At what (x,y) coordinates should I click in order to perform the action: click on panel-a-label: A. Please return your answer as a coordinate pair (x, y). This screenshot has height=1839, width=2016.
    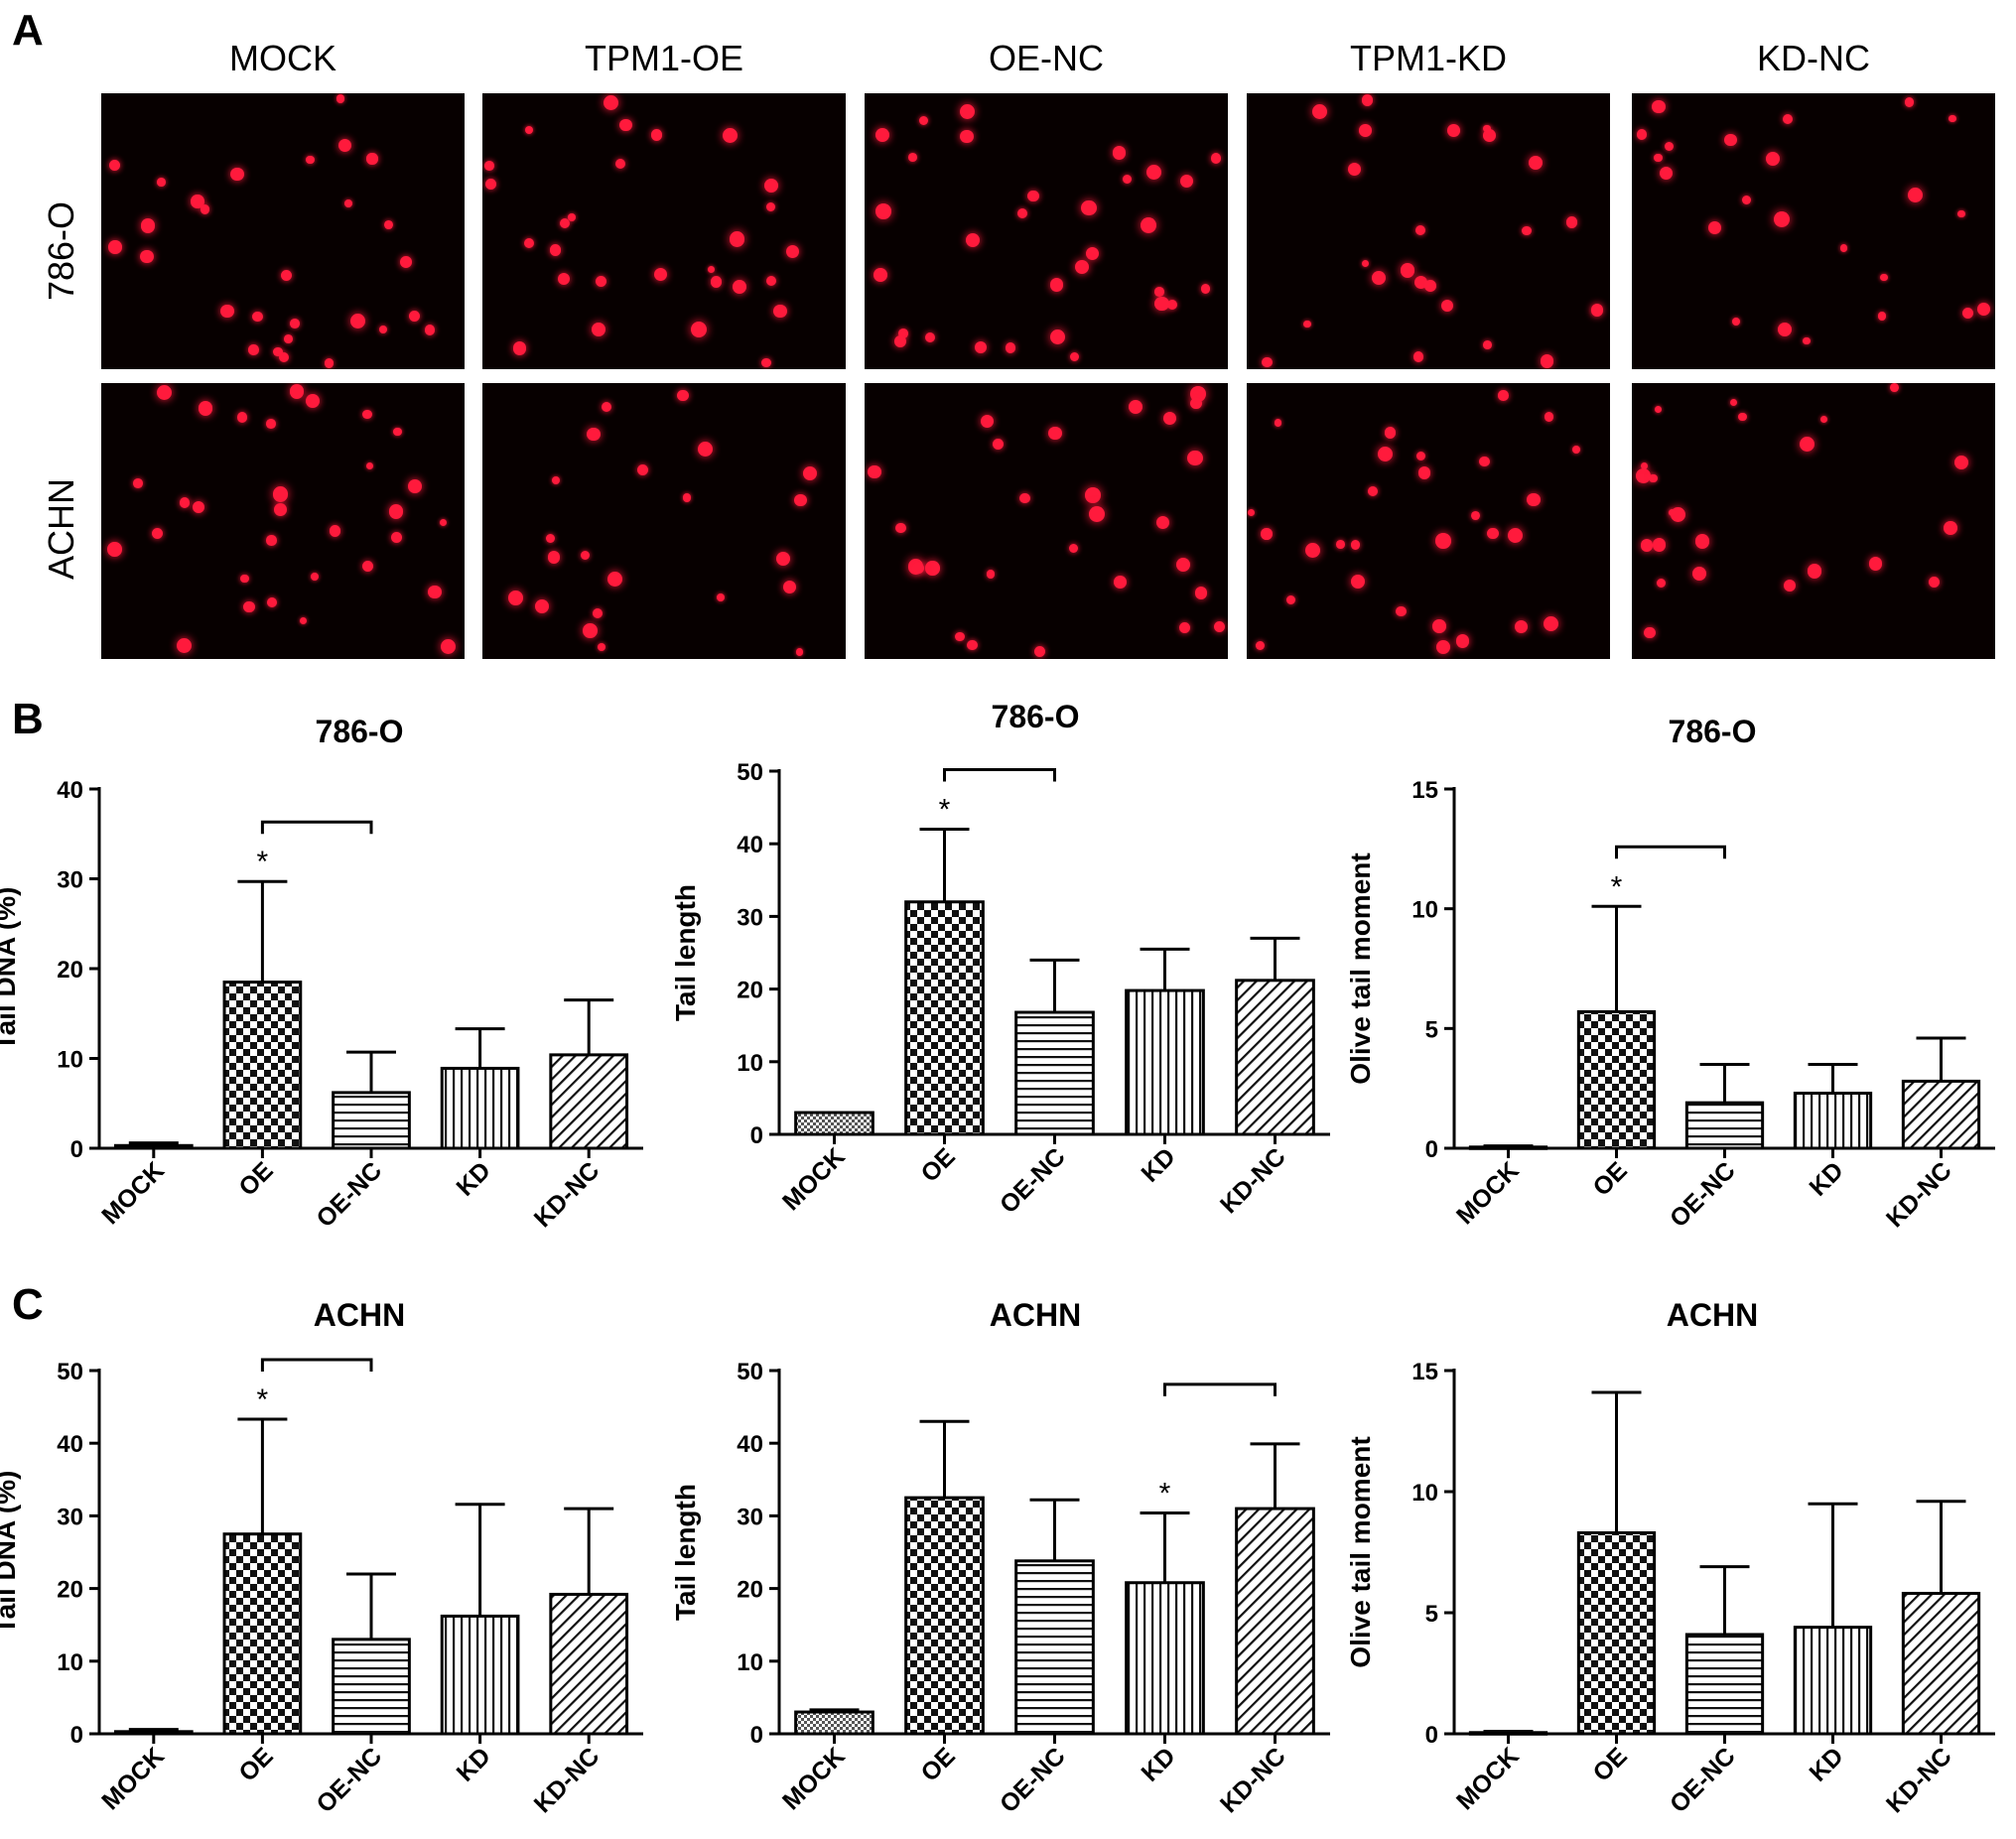
    Looking at the image, I should click on (28, 30).